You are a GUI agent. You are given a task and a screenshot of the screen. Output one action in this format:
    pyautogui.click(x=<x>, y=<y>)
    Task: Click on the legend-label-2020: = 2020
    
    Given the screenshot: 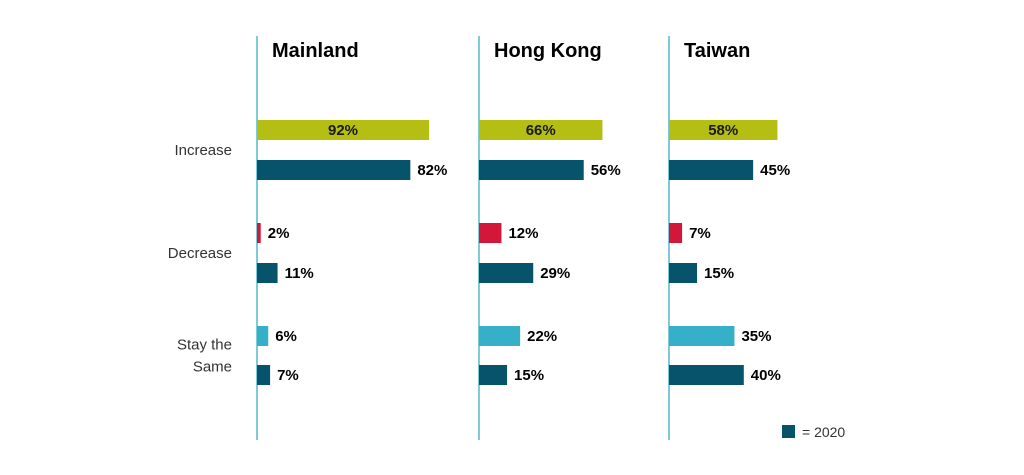 What is the action you would take?
    pyautogui.click(x=823, y=432)
    